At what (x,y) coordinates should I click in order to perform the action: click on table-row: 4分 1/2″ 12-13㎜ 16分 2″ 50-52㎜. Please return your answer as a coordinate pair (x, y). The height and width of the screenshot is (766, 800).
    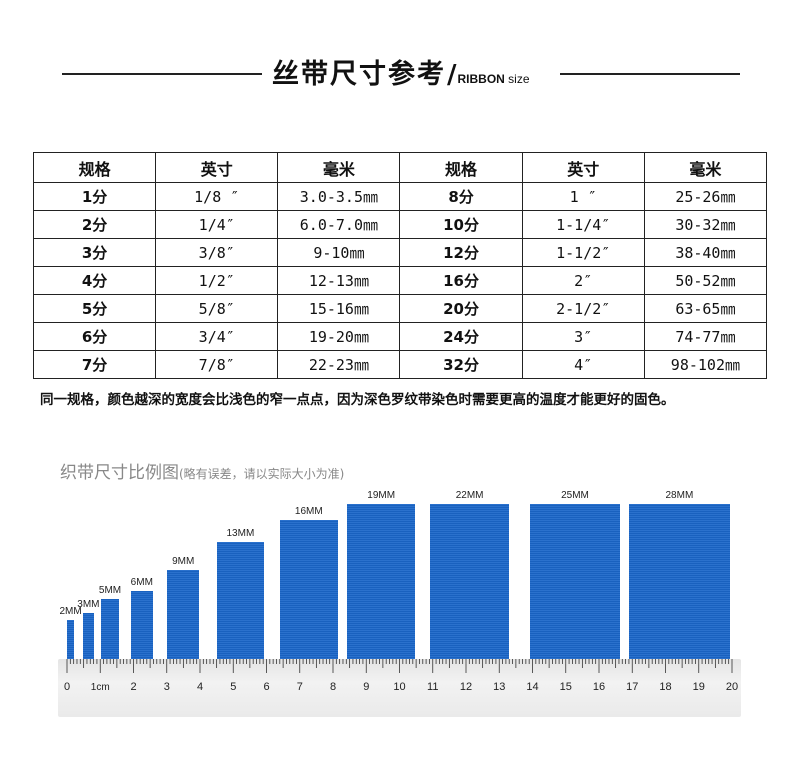
    Looking at the image, I should click on (400, 280).